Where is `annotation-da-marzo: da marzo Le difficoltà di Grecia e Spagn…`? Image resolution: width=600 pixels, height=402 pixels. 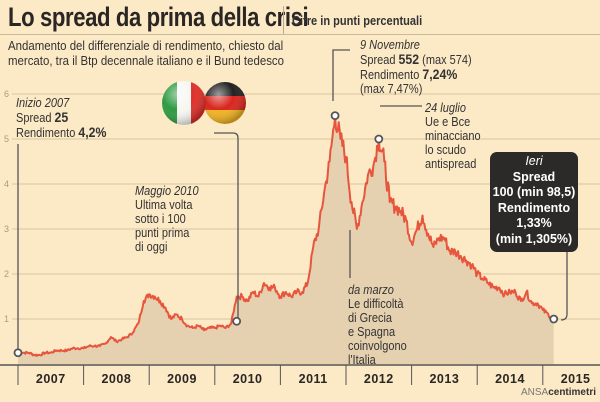 annotation-da-marzo: da marzo Le difficoltà di Grecia e Spagn… is located at coordinates (377, 325).